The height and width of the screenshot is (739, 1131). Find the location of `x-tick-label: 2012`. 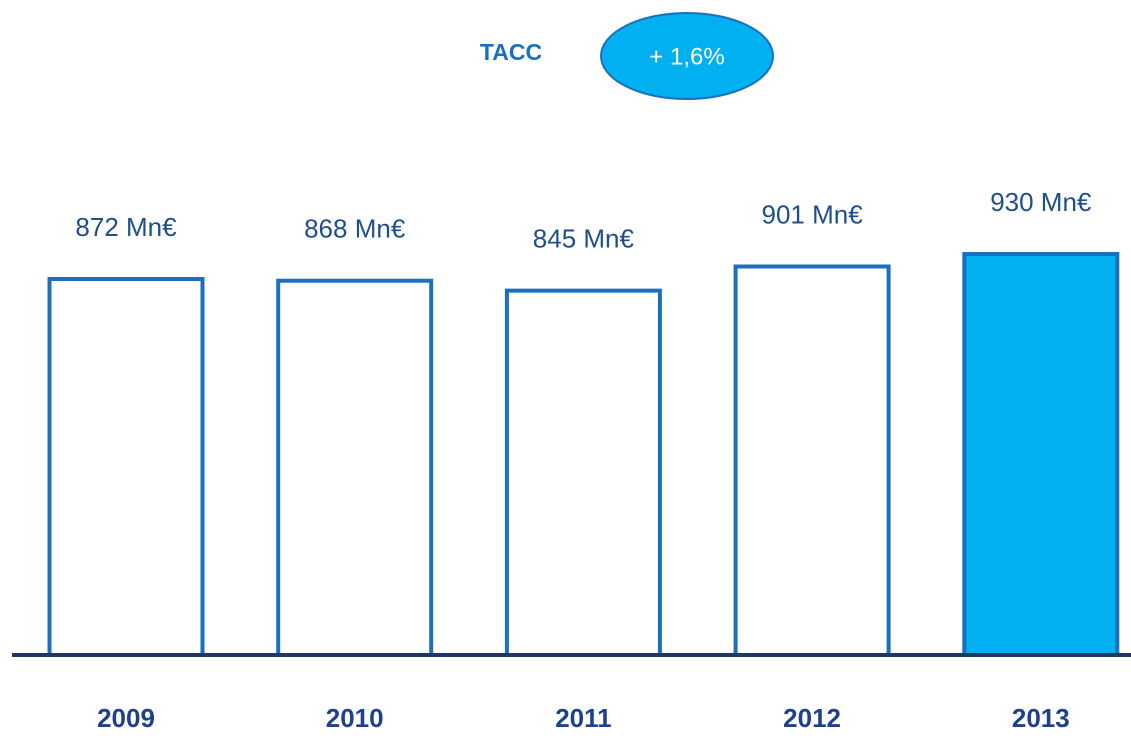

x-tick-label: 2012 is located at coordinates (812, 718).